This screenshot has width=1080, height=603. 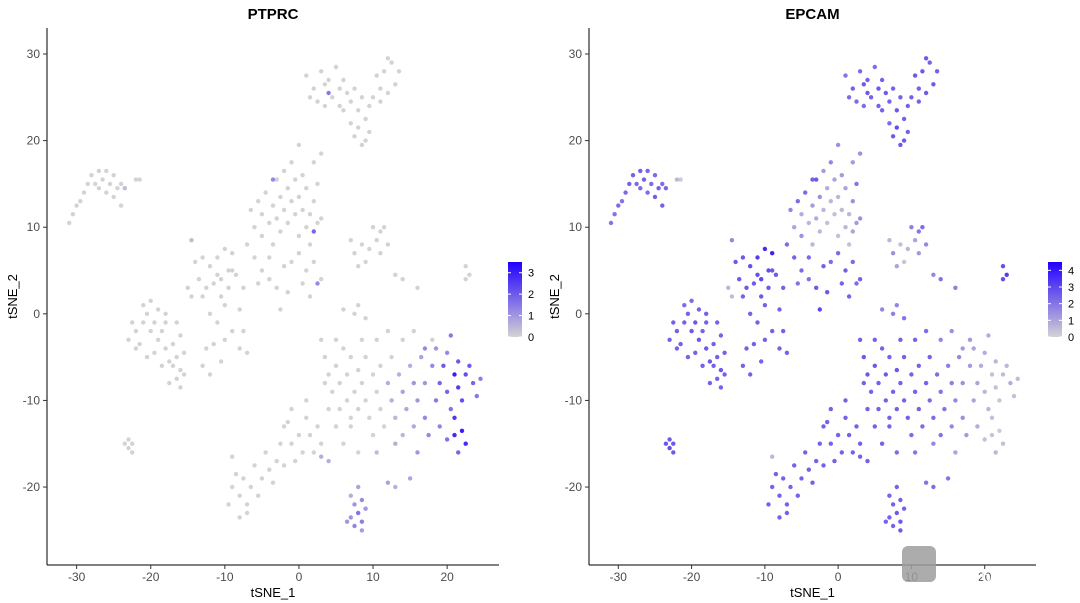 What do you see at coordinates (812, 592) in the screenshot?
I see `x-axis-label: tSNE_1` at bounding box center [812, 592].